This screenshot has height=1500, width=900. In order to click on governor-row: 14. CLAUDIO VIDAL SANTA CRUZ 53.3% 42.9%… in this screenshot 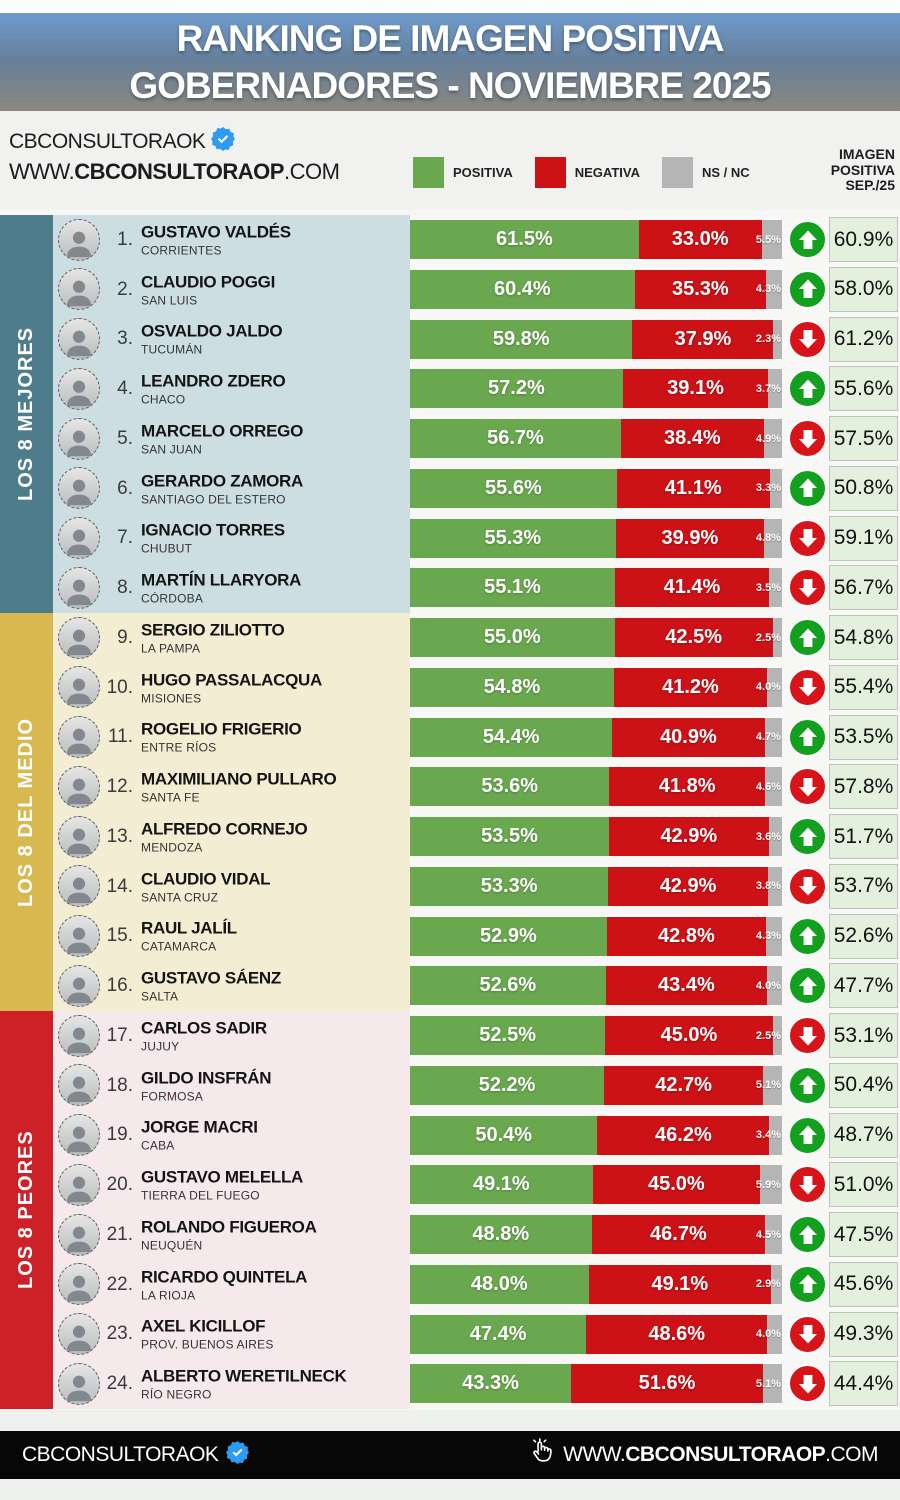, I will do `click(476, 887)`.